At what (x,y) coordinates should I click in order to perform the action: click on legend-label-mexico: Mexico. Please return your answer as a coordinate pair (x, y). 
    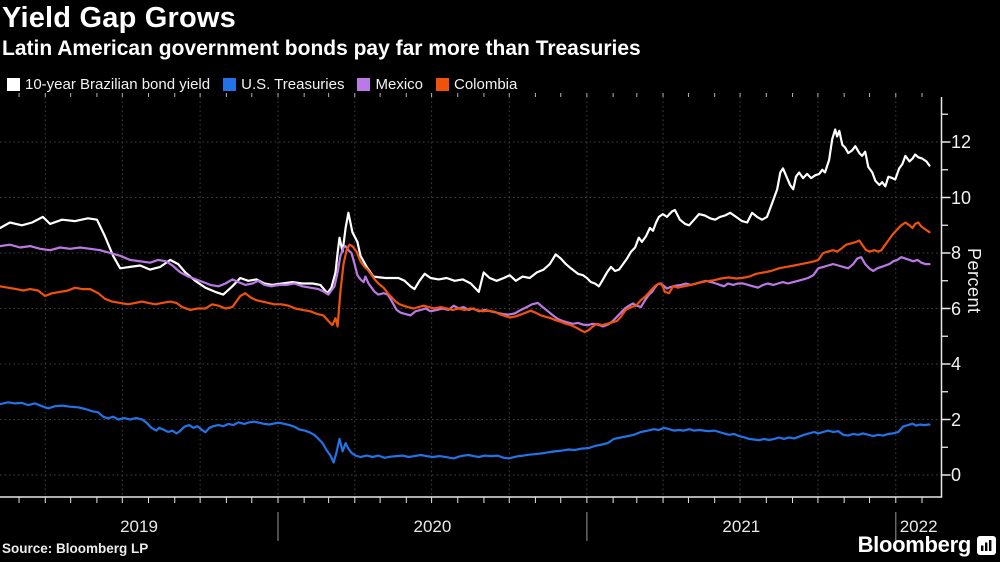
    Looking at the image, I should click on (399, 84).